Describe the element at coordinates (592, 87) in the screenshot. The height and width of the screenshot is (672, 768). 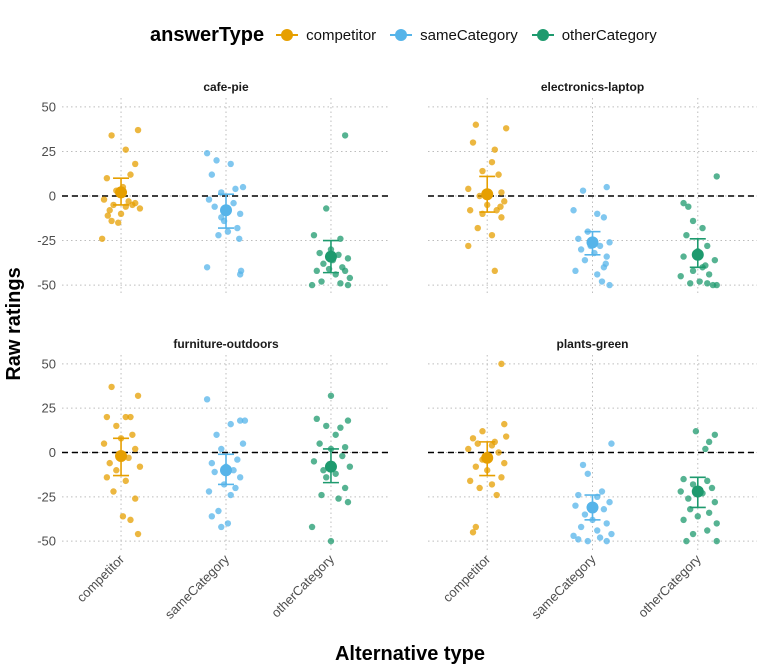
I see `facet-title: electronics-laptop` at that location.